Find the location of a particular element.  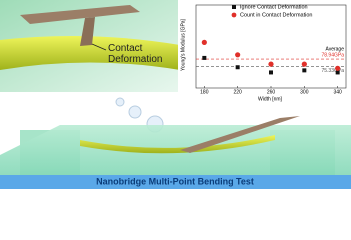

legend-label: Ignore Contact Deformation is located at coordinates (274, 7).